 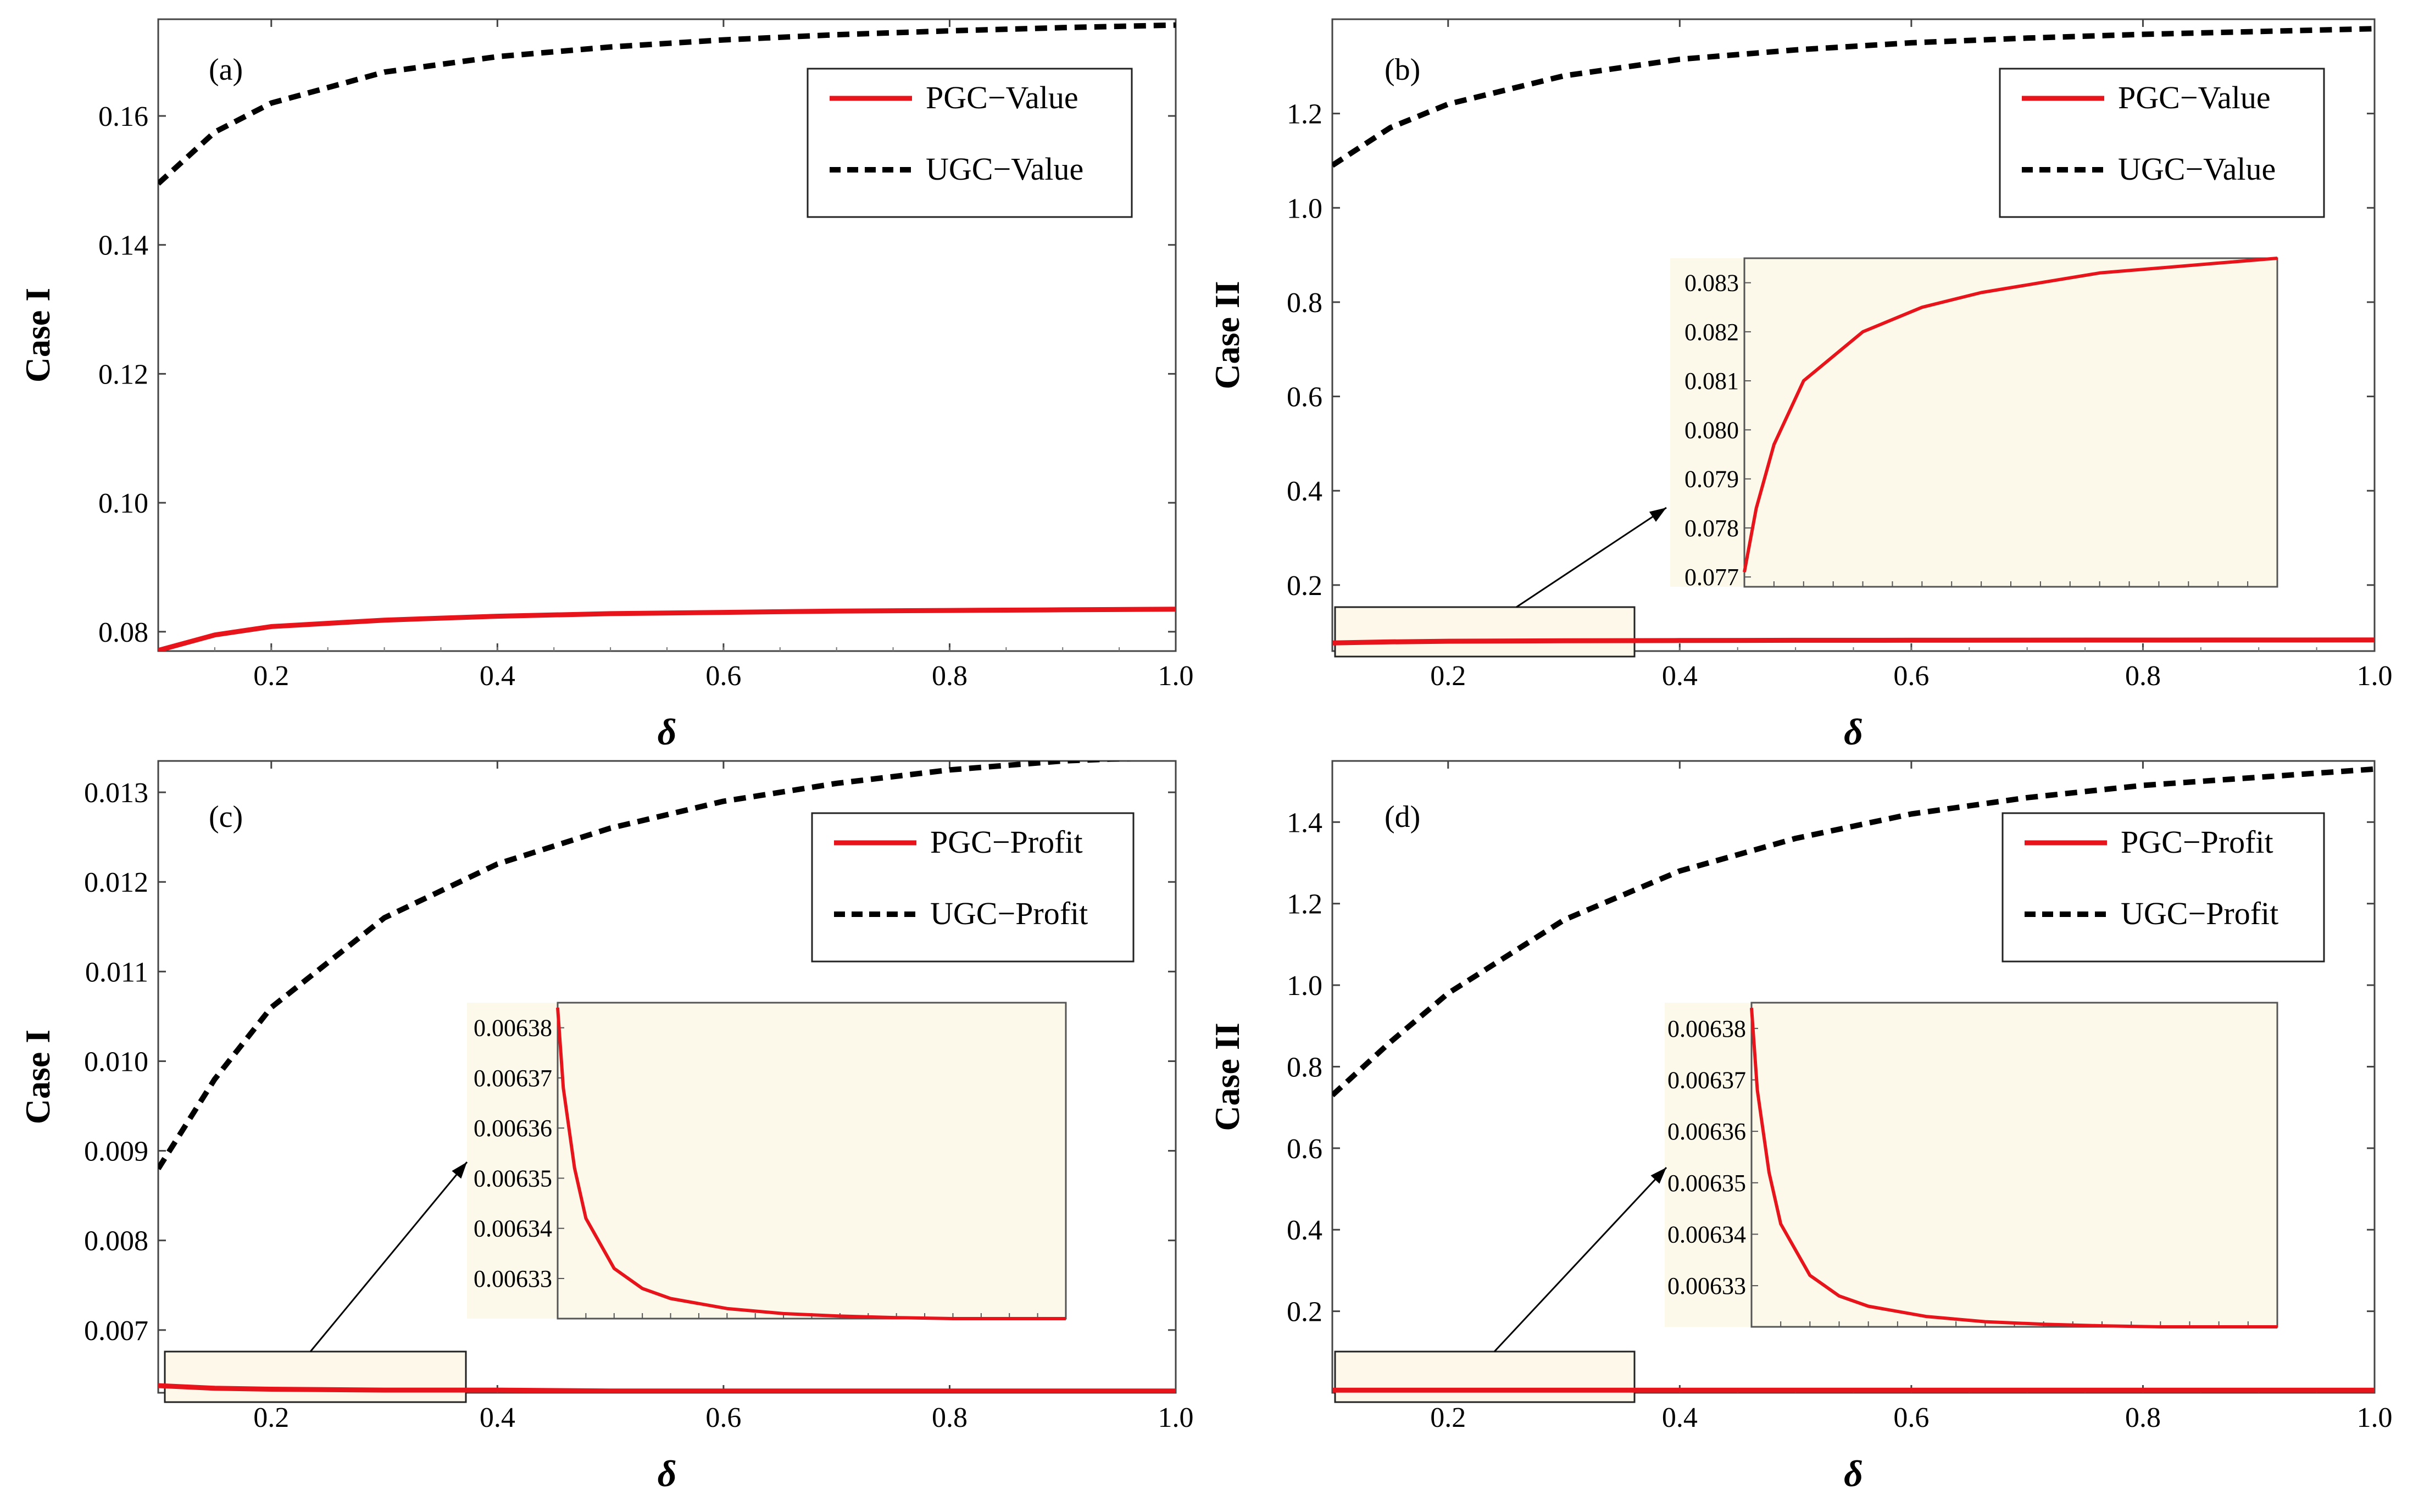 I want to click on y-tick-label: 0.009, so click(x=116, y=1152).